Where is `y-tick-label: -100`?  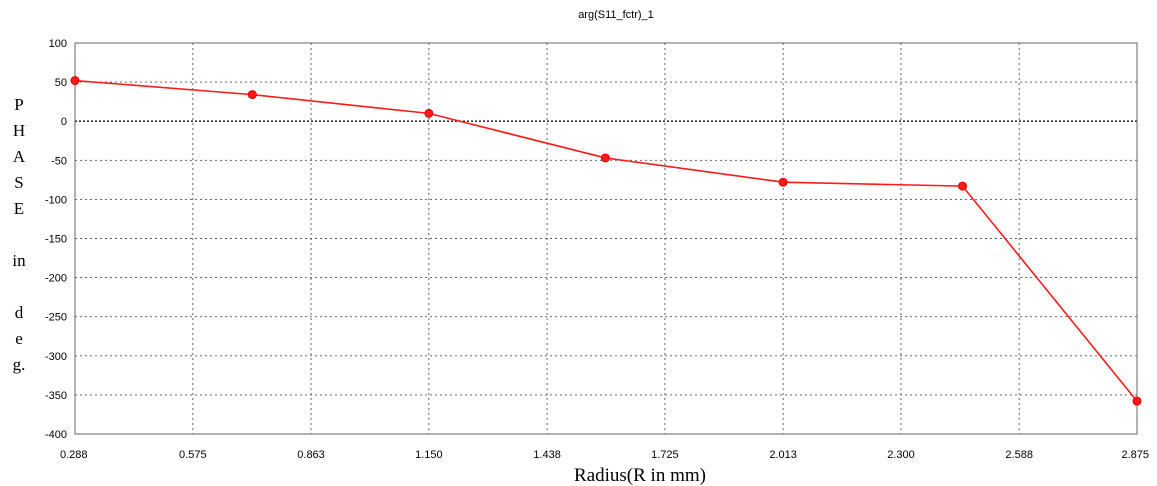 y-tick-label: -100 is located at coordinates (56, 200).